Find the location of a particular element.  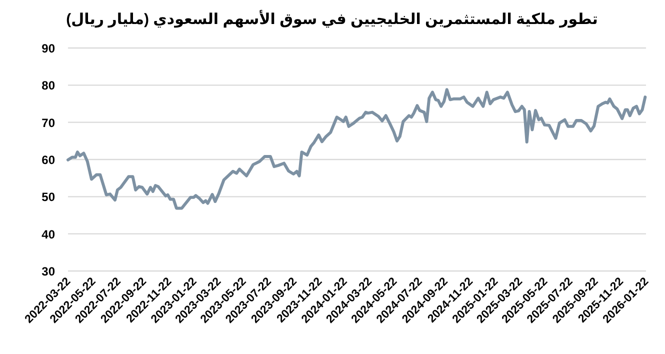

y-tick-label: 60 is located at coordinates (49, 160).